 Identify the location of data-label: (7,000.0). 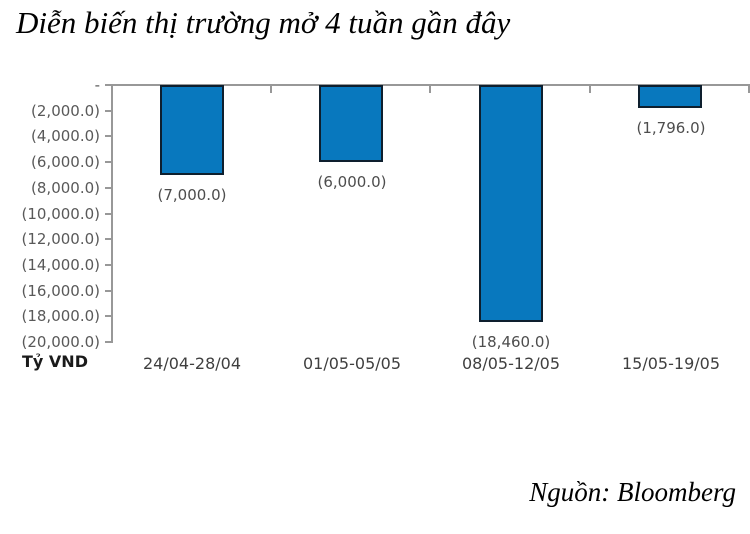
(192, 195).